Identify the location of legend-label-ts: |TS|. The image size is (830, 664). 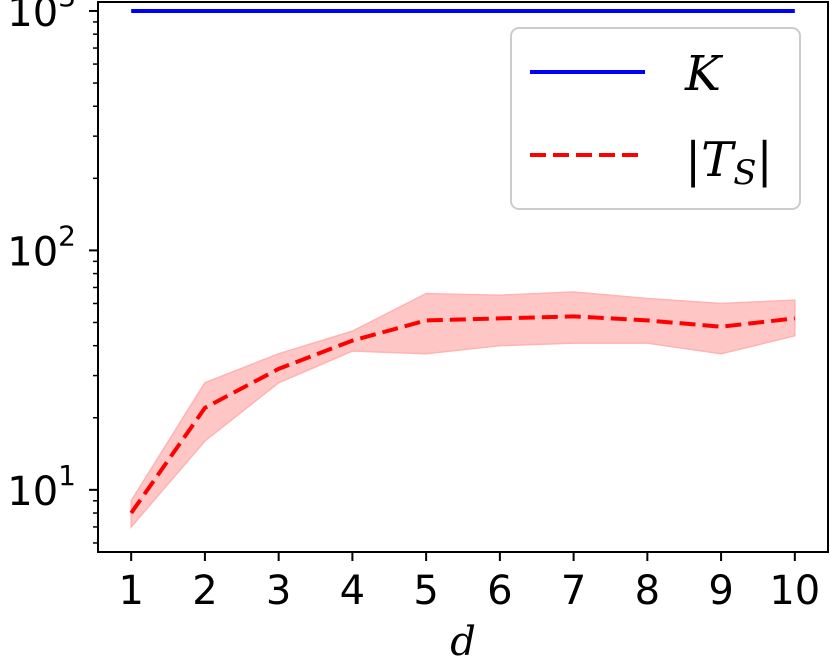
(729, 162).